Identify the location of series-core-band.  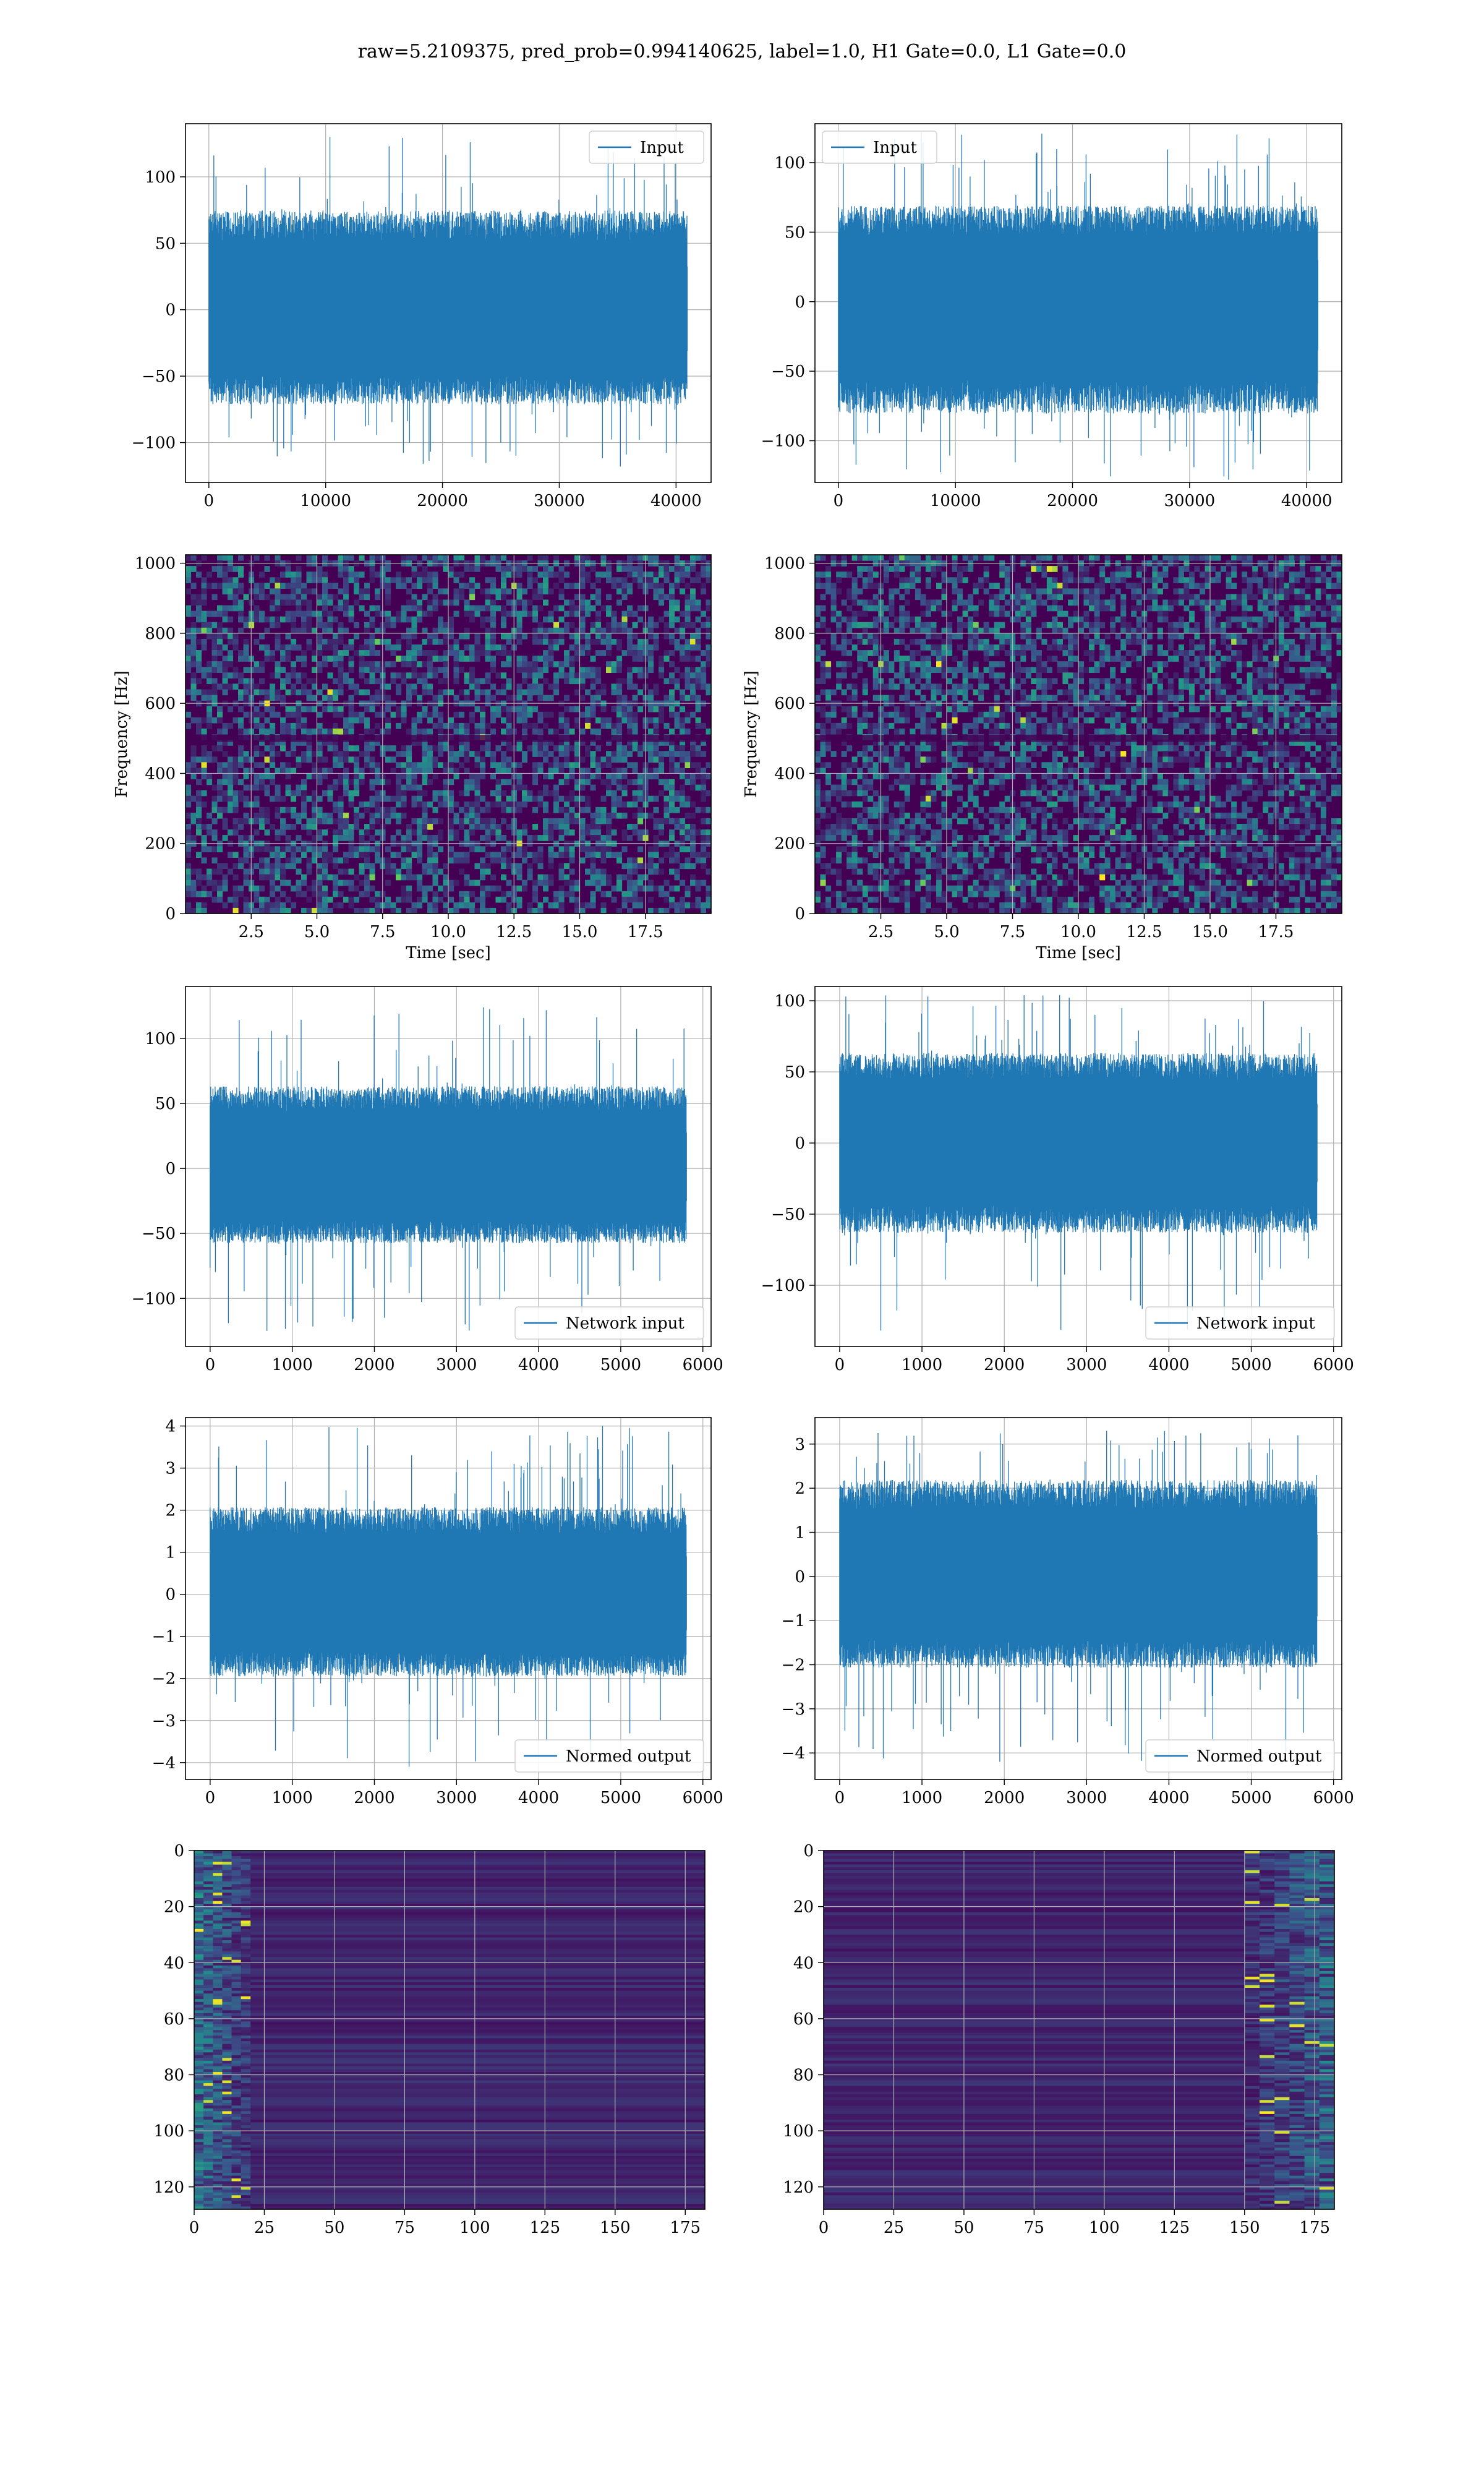
(1078, 306).